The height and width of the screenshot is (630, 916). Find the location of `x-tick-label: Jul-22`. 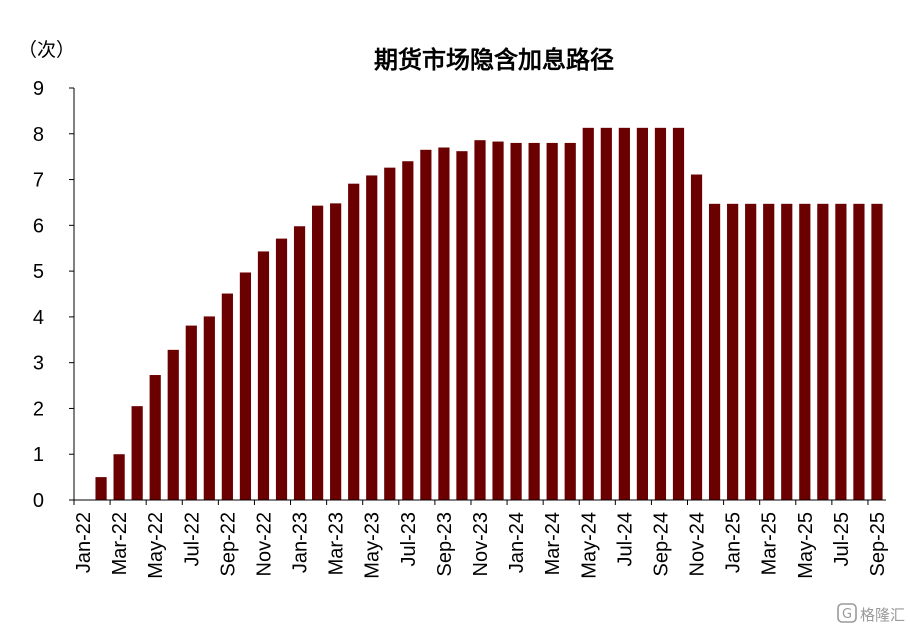

x-tick-label: Jul-22 is located at coordinates (192, 539).